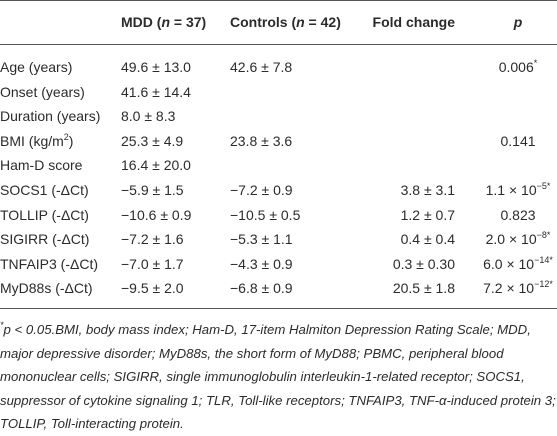 This screenshot has height=436, width=557. Describe the element at coordinates (156, 165) in the screenshot. I see `cell-value: 16.4 ± 20.0` at that location.